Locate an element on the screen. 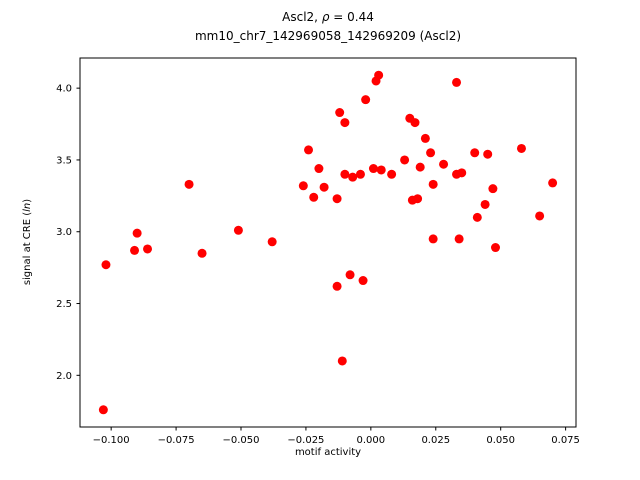  x-tick-label: −0.050 is located at coordinates (240, 440).